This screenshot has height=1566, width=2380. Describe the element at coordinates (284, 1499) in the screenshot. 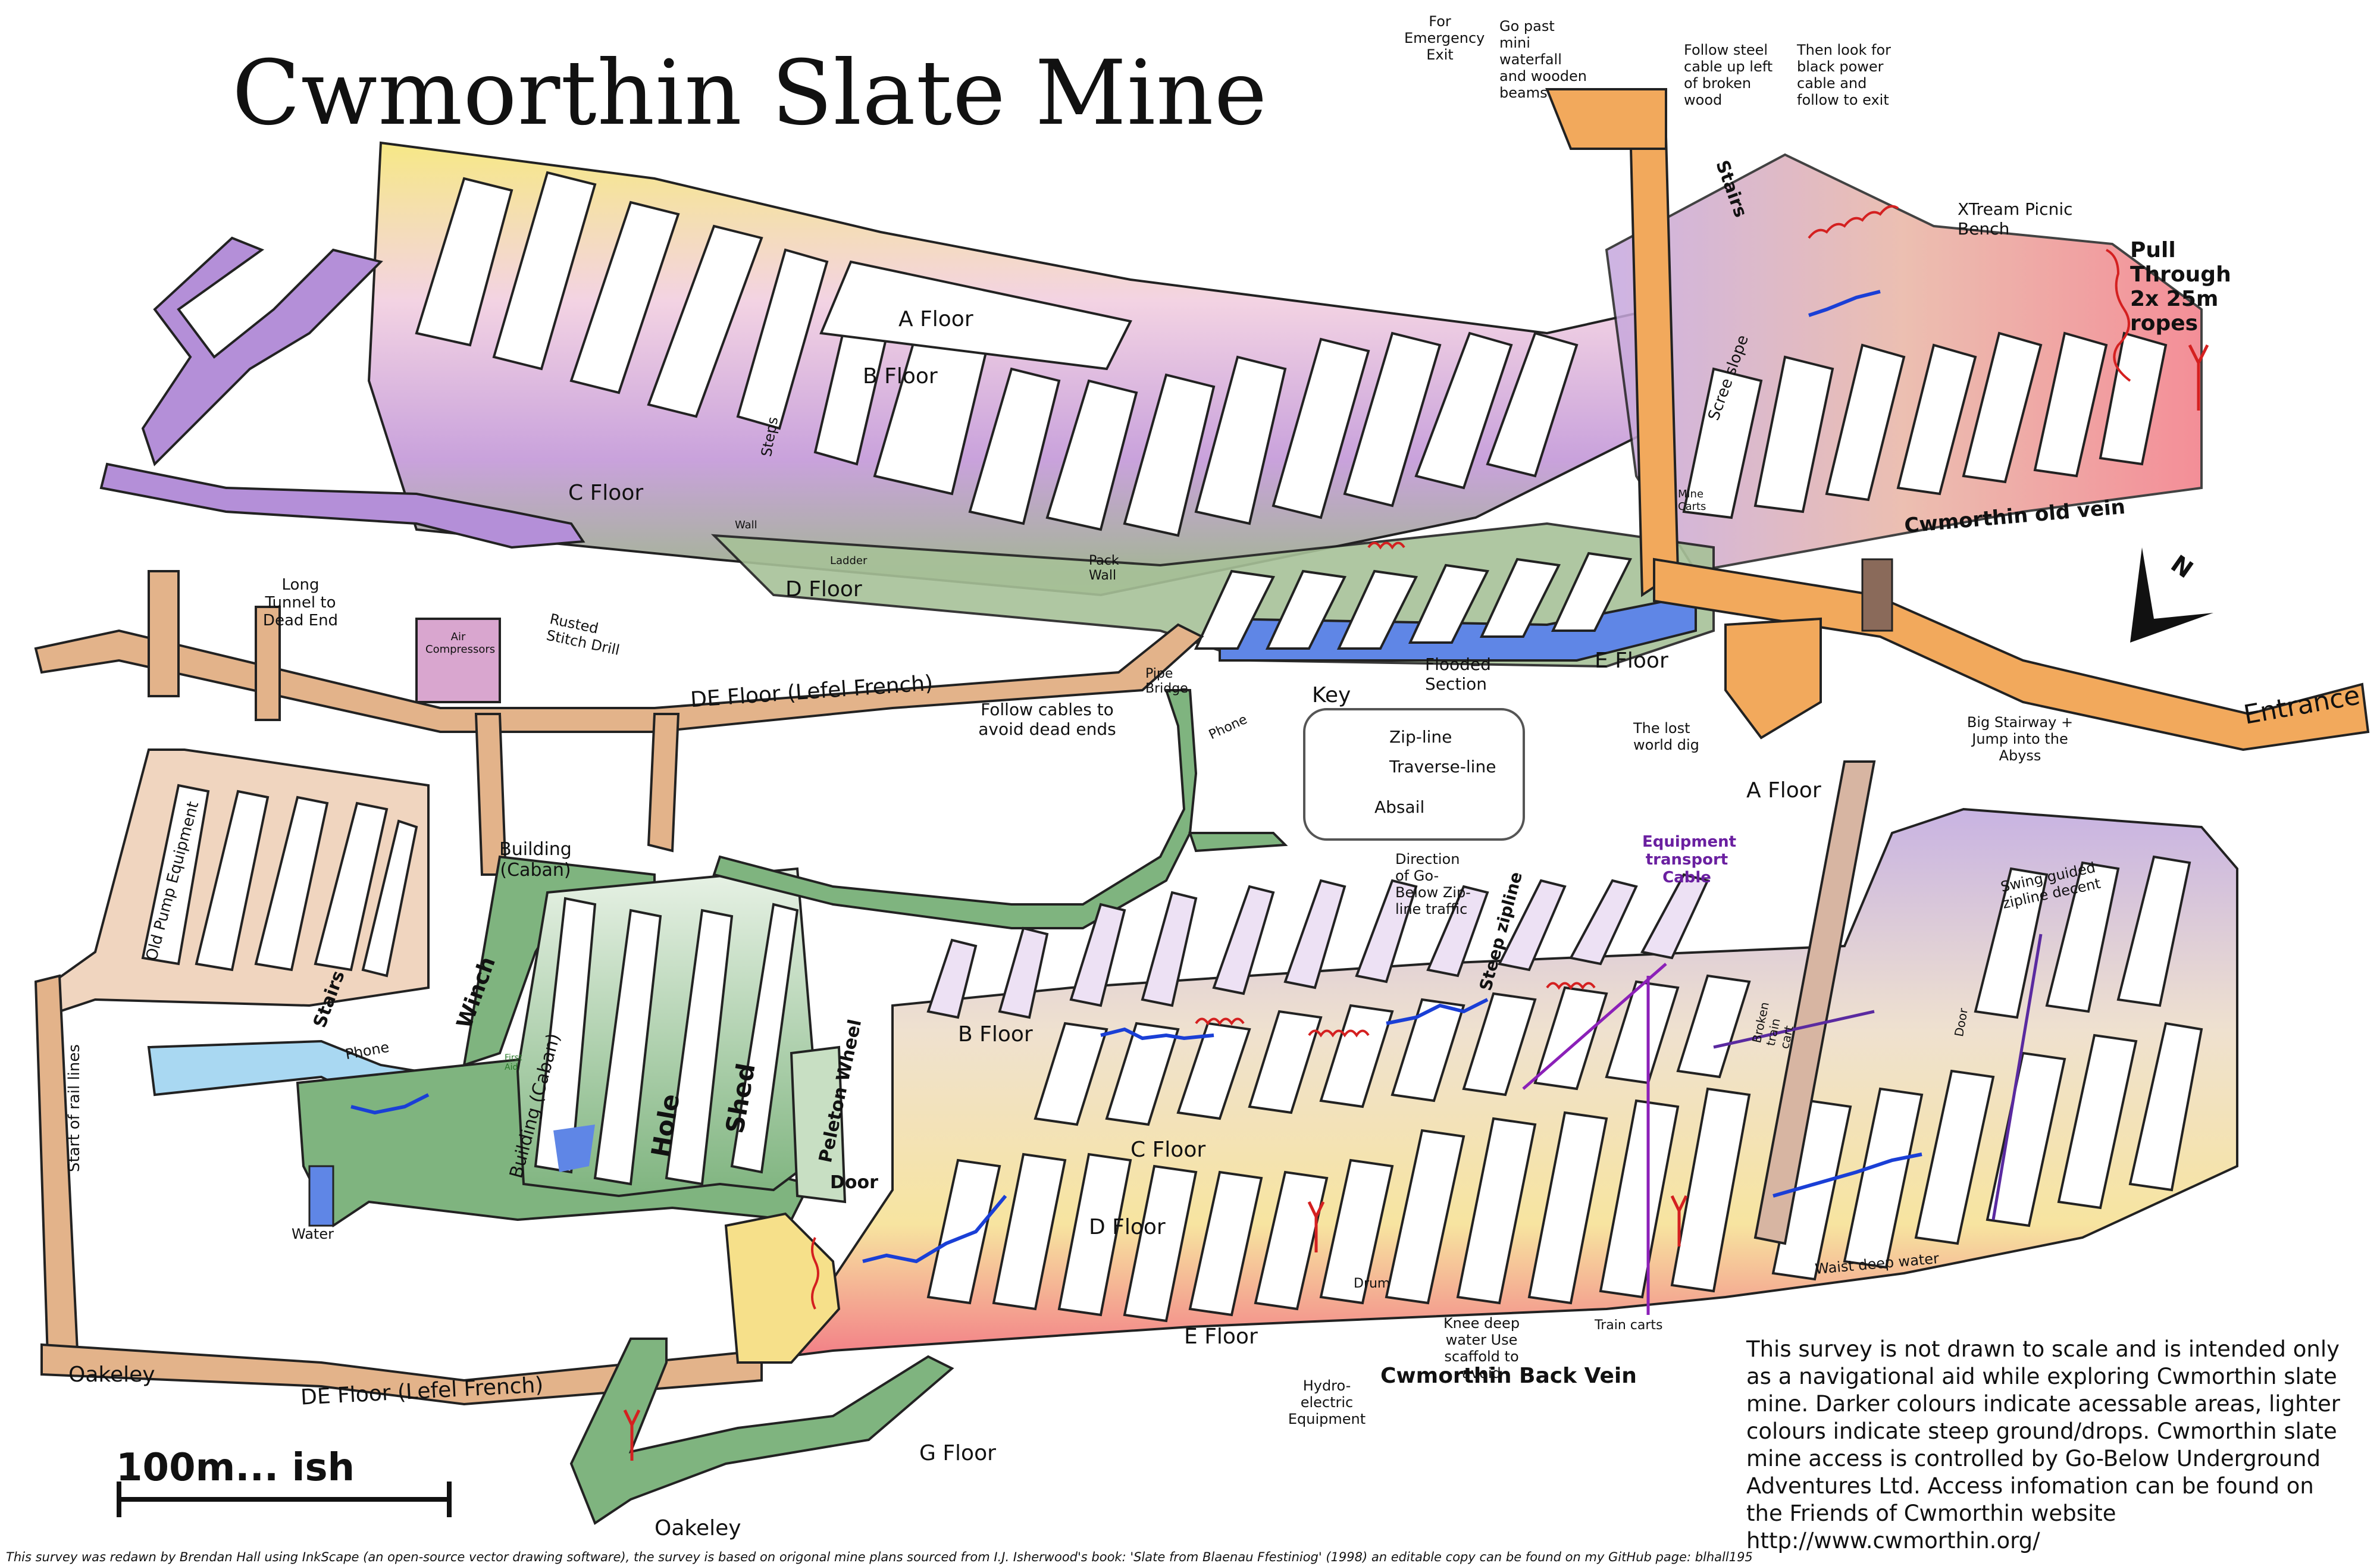

I see `scale-bar` at that location.